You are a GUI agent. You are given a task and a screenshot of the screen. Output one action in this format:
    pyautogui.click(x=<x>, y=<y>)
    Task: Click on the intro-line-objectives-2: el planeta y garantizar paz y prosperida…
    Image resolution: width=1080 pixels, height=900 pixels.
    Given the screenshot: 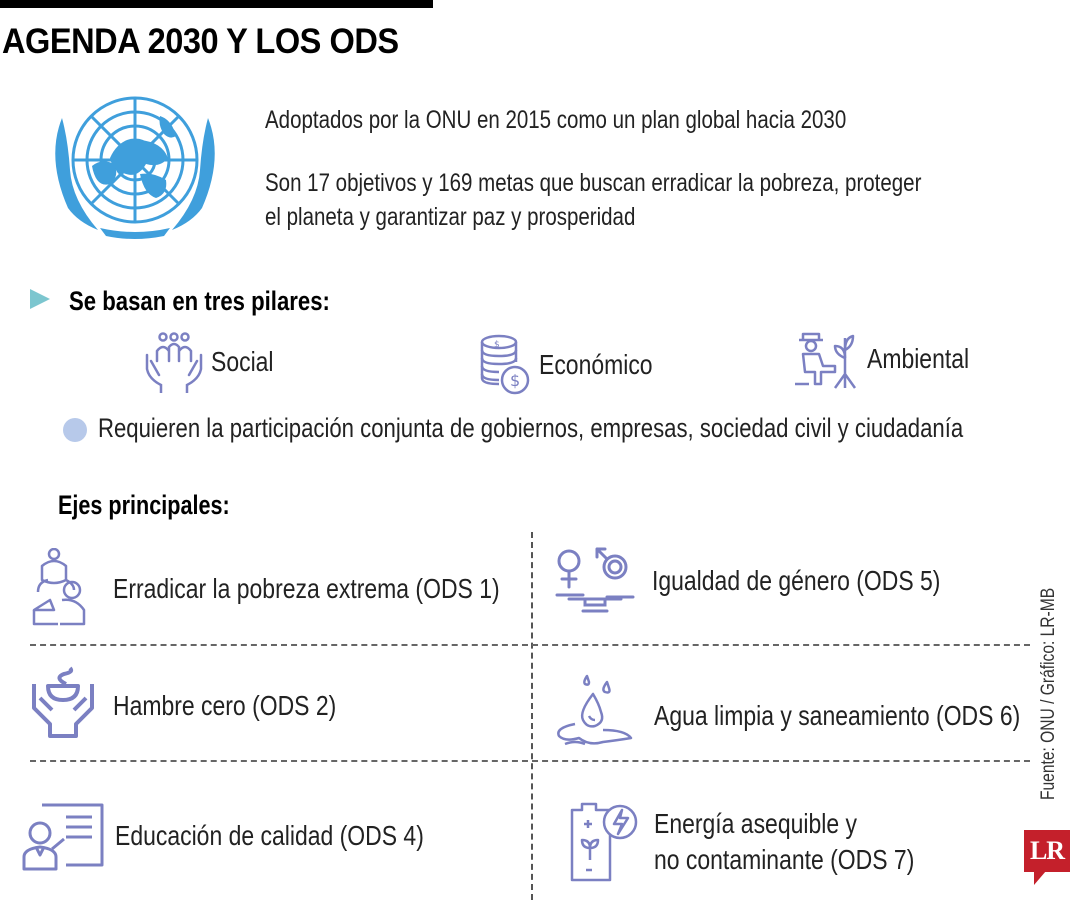 What is the action you would take?
    pyautogui.click(x=450, y=217)
    